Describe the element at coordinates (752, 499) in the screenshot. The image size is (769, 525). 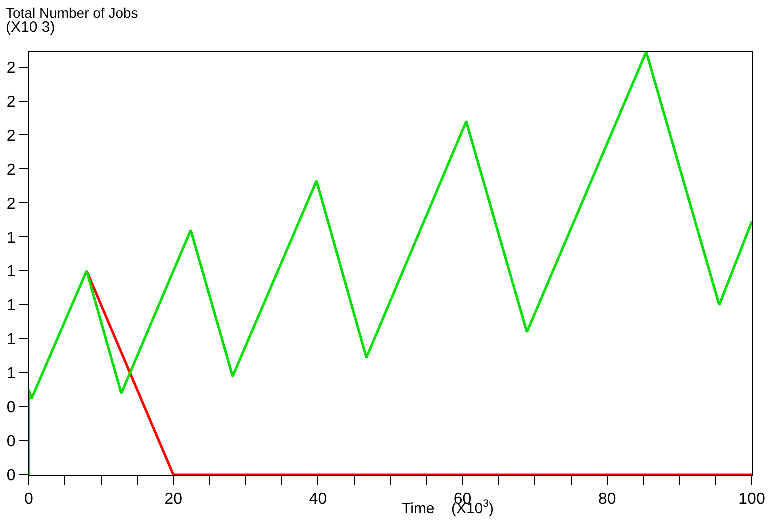
I see `x-tick-label: 100` at that location.